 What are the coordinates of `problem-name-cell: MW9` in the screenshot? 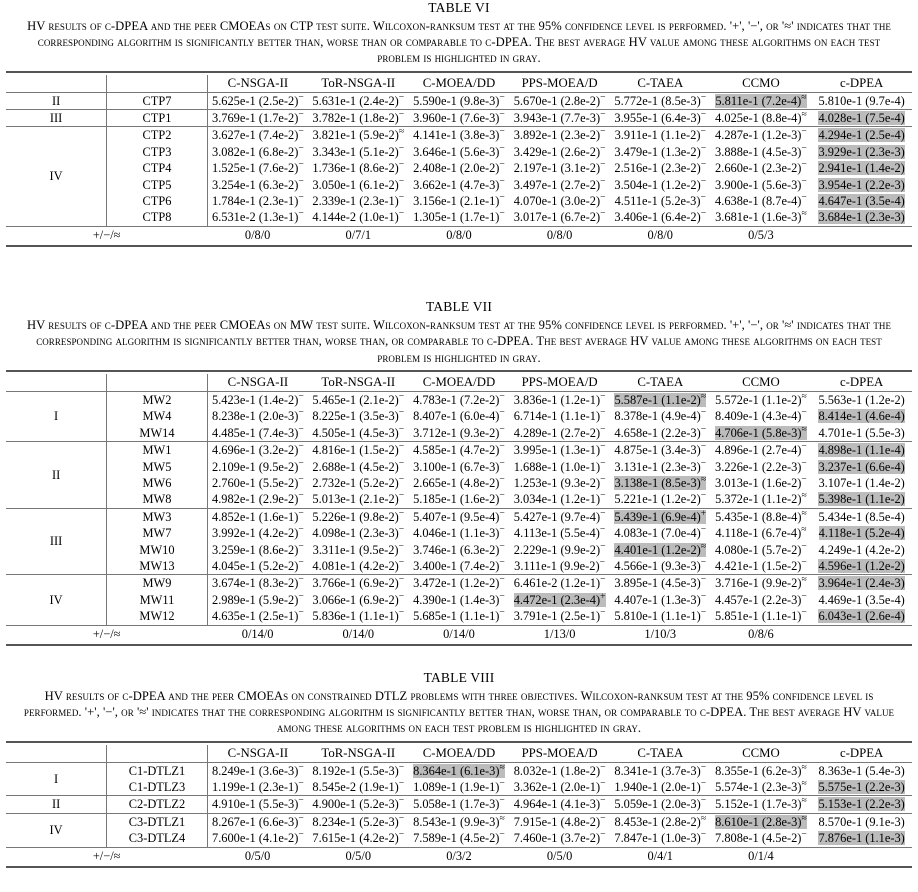 It's located at (157, 583).